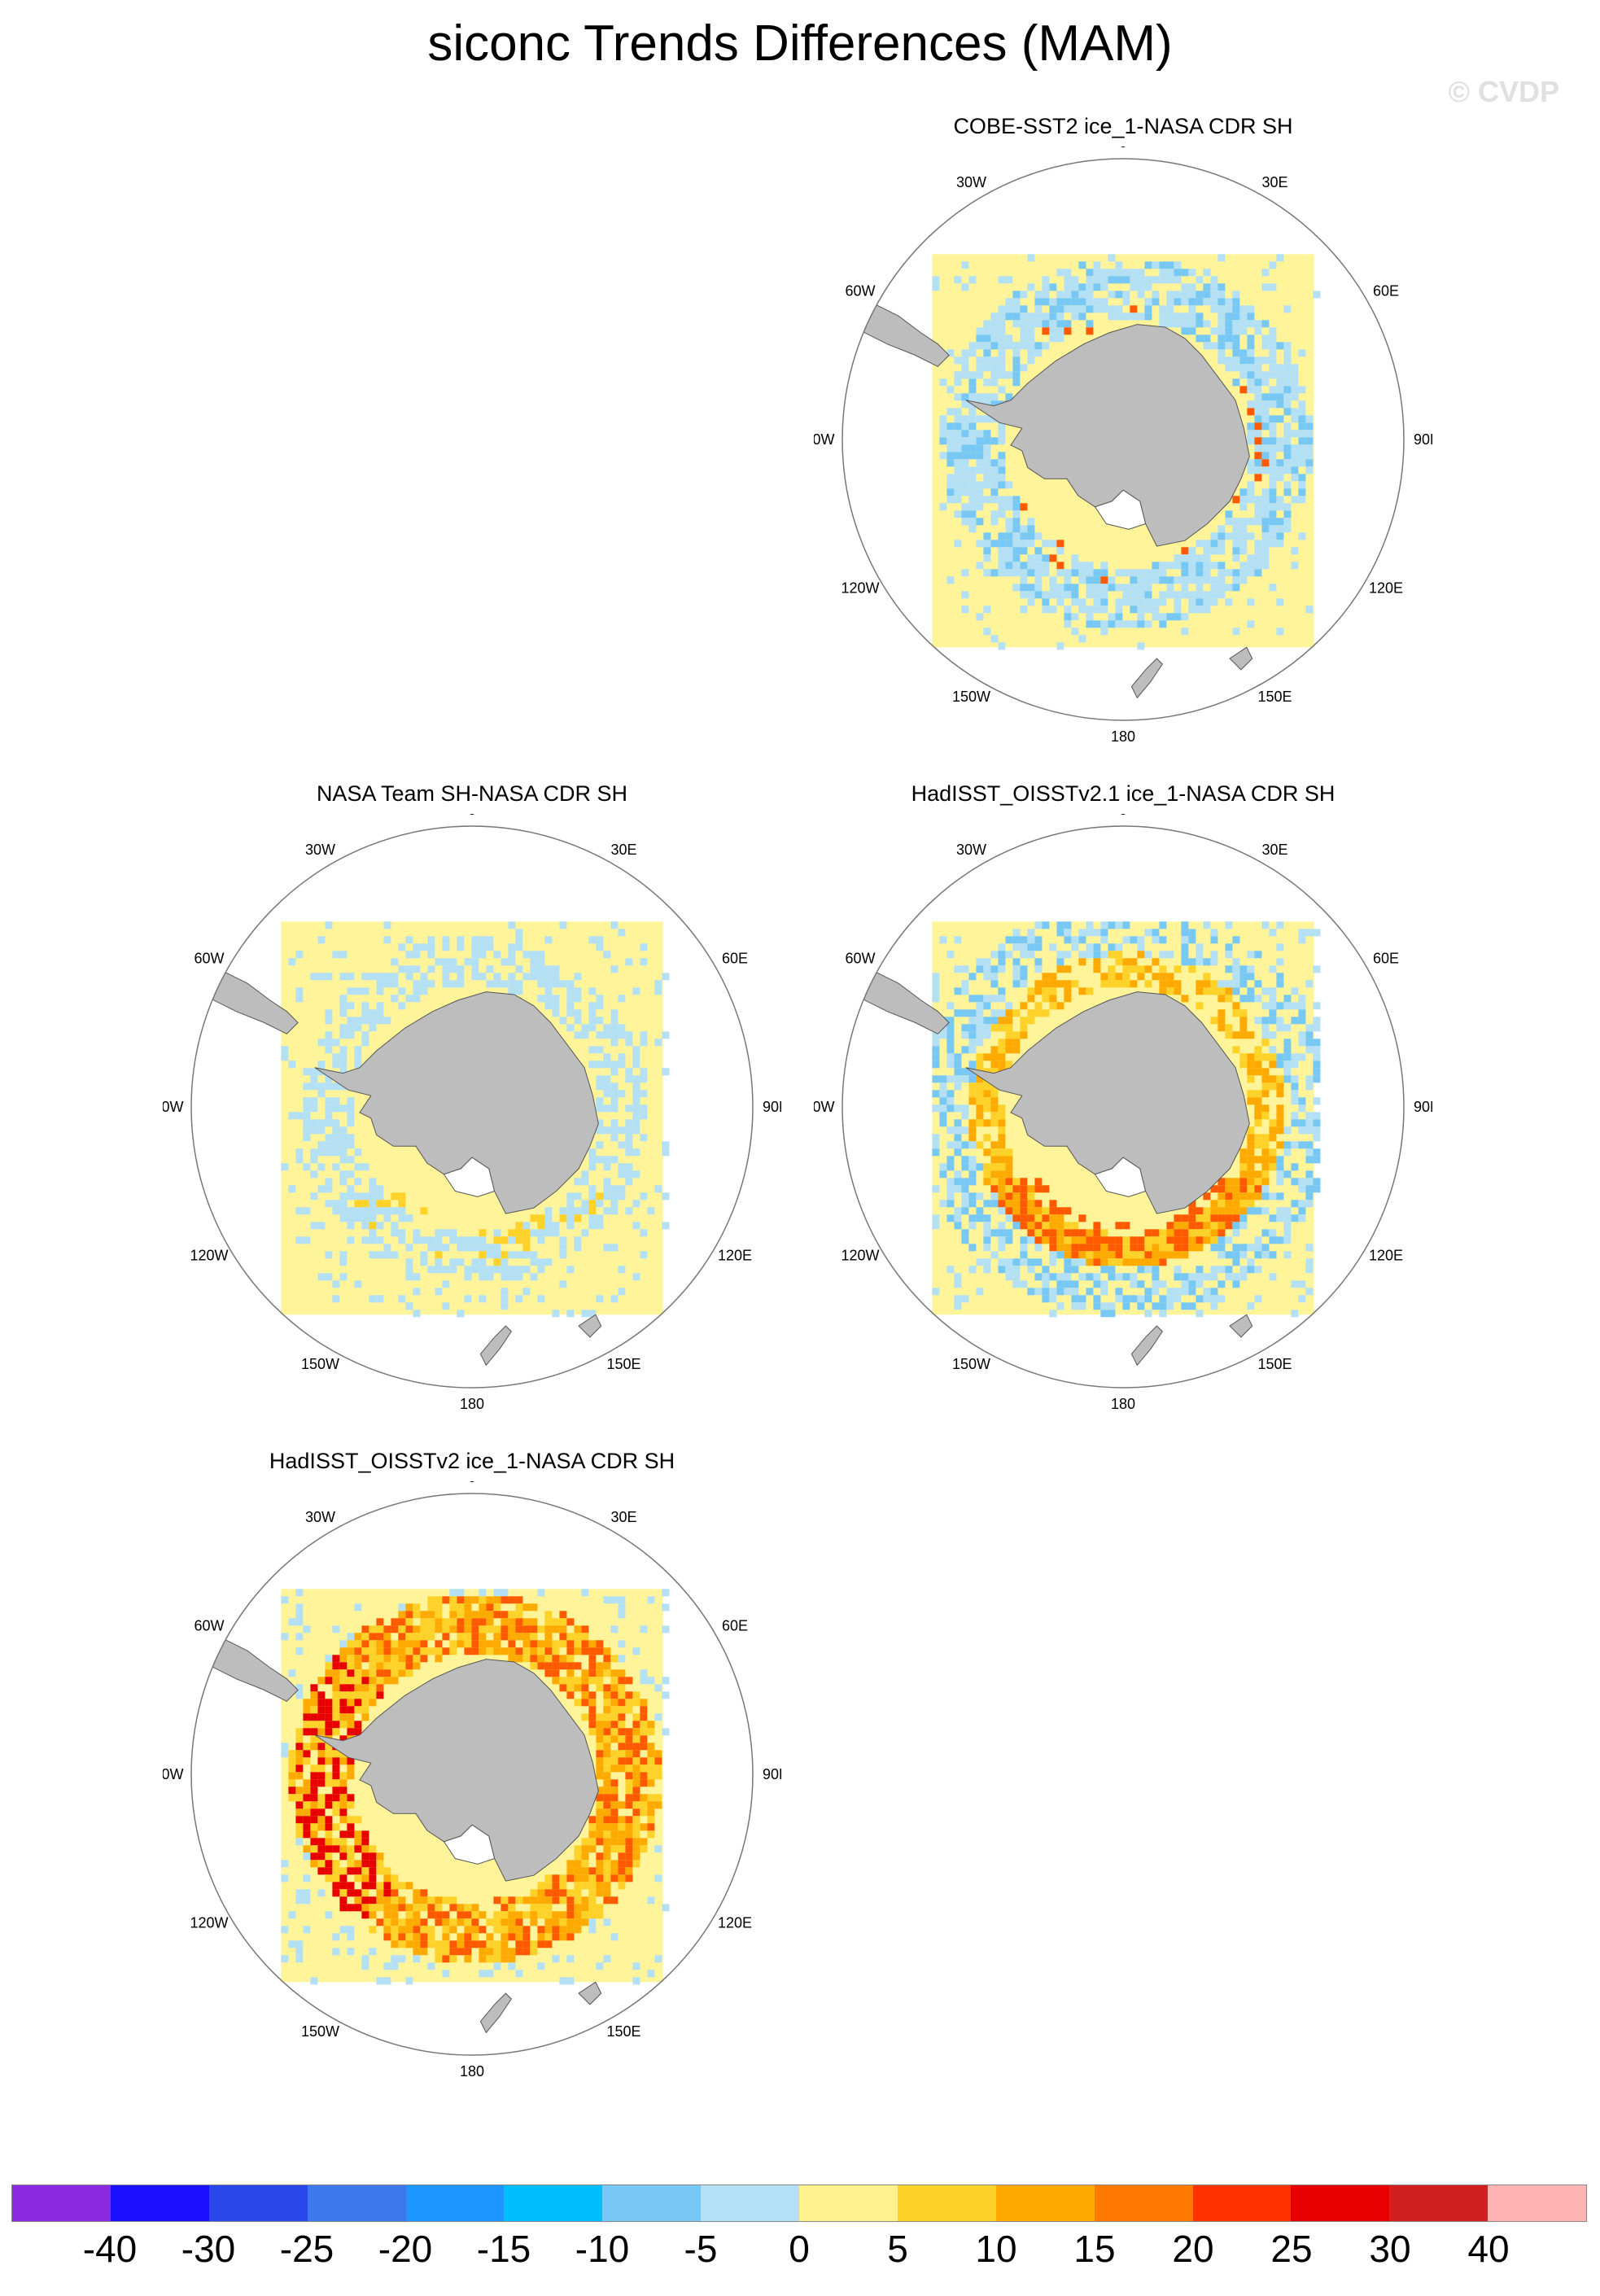  What do you see at coordinates (472, 1461) in the screenshot?
I see `panel-title: HadISST_OISSTv2 ice_1-NASA CDR SH` at bounding box center [472, 1461].